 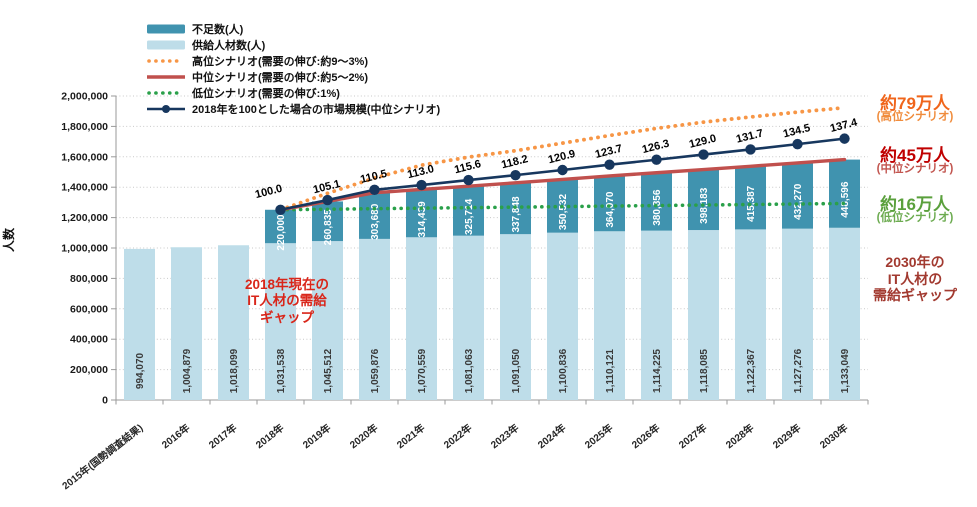 I want to click on legend-item-high-scenario: 高位シナリオ(需要の伸び:約9〜3%), so click(x=293, y=61).